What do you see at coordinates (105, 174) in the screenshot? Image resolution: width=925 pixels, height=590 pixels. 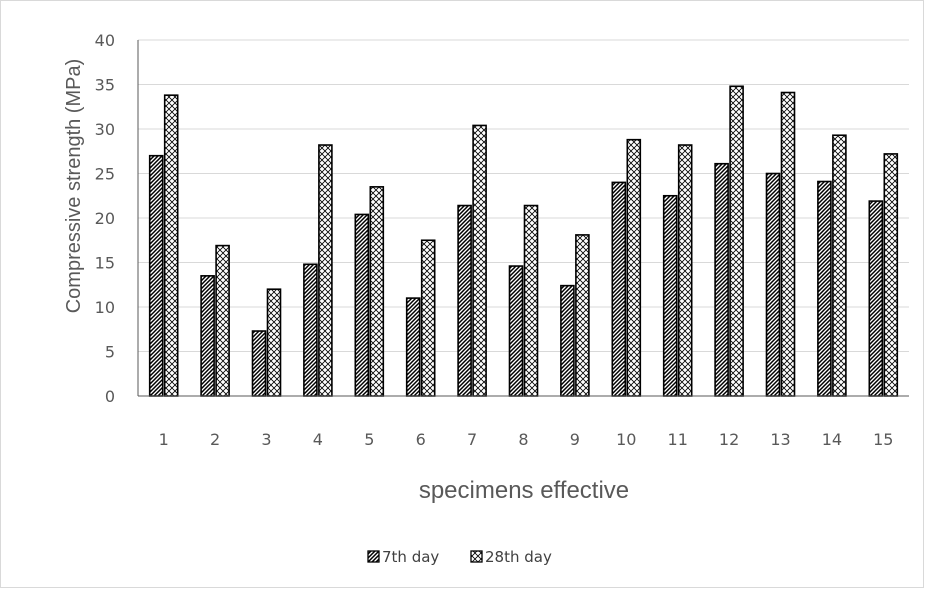 I see `y-tick-label: 25` at bounding box center [105, 174].